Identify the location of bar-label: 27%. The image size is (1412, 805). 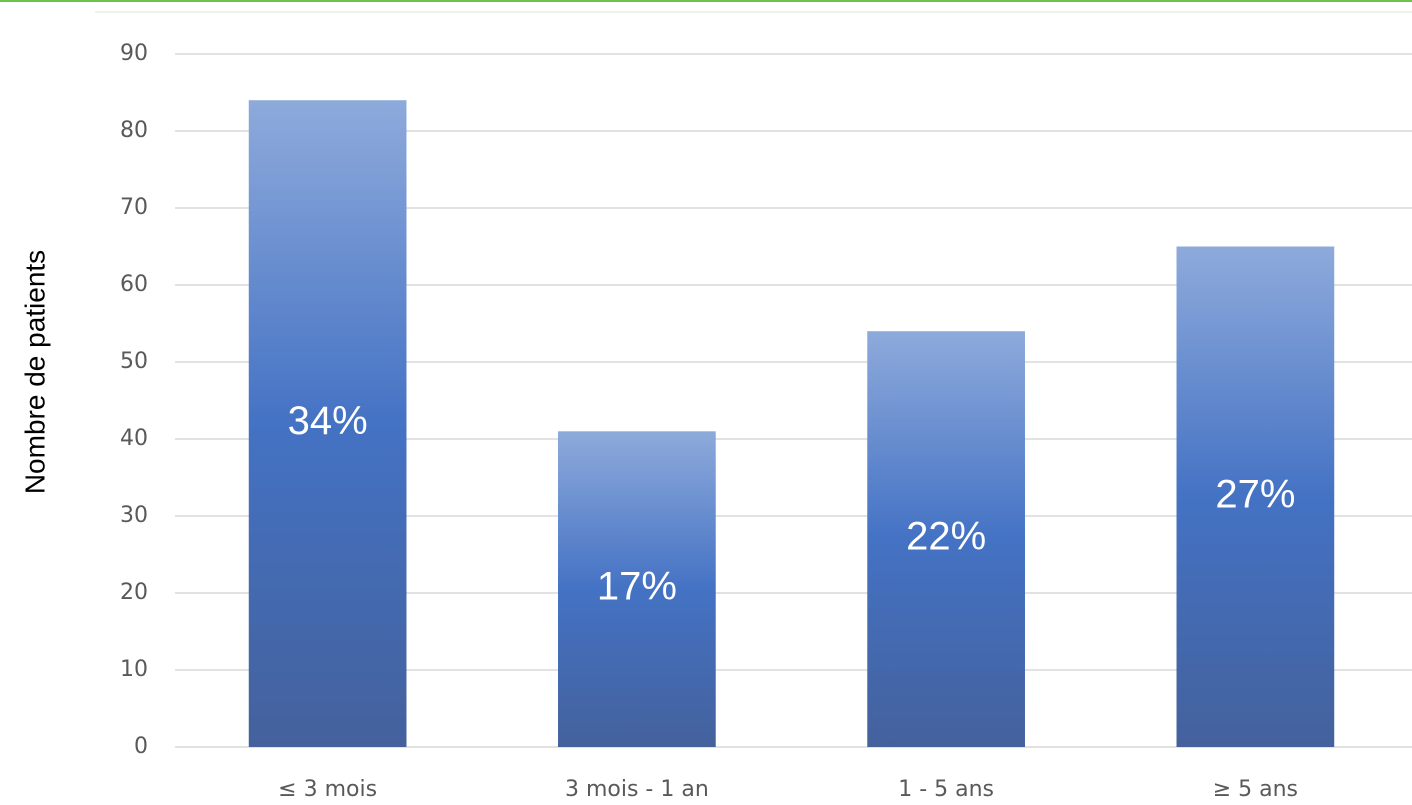
(1255, 494).